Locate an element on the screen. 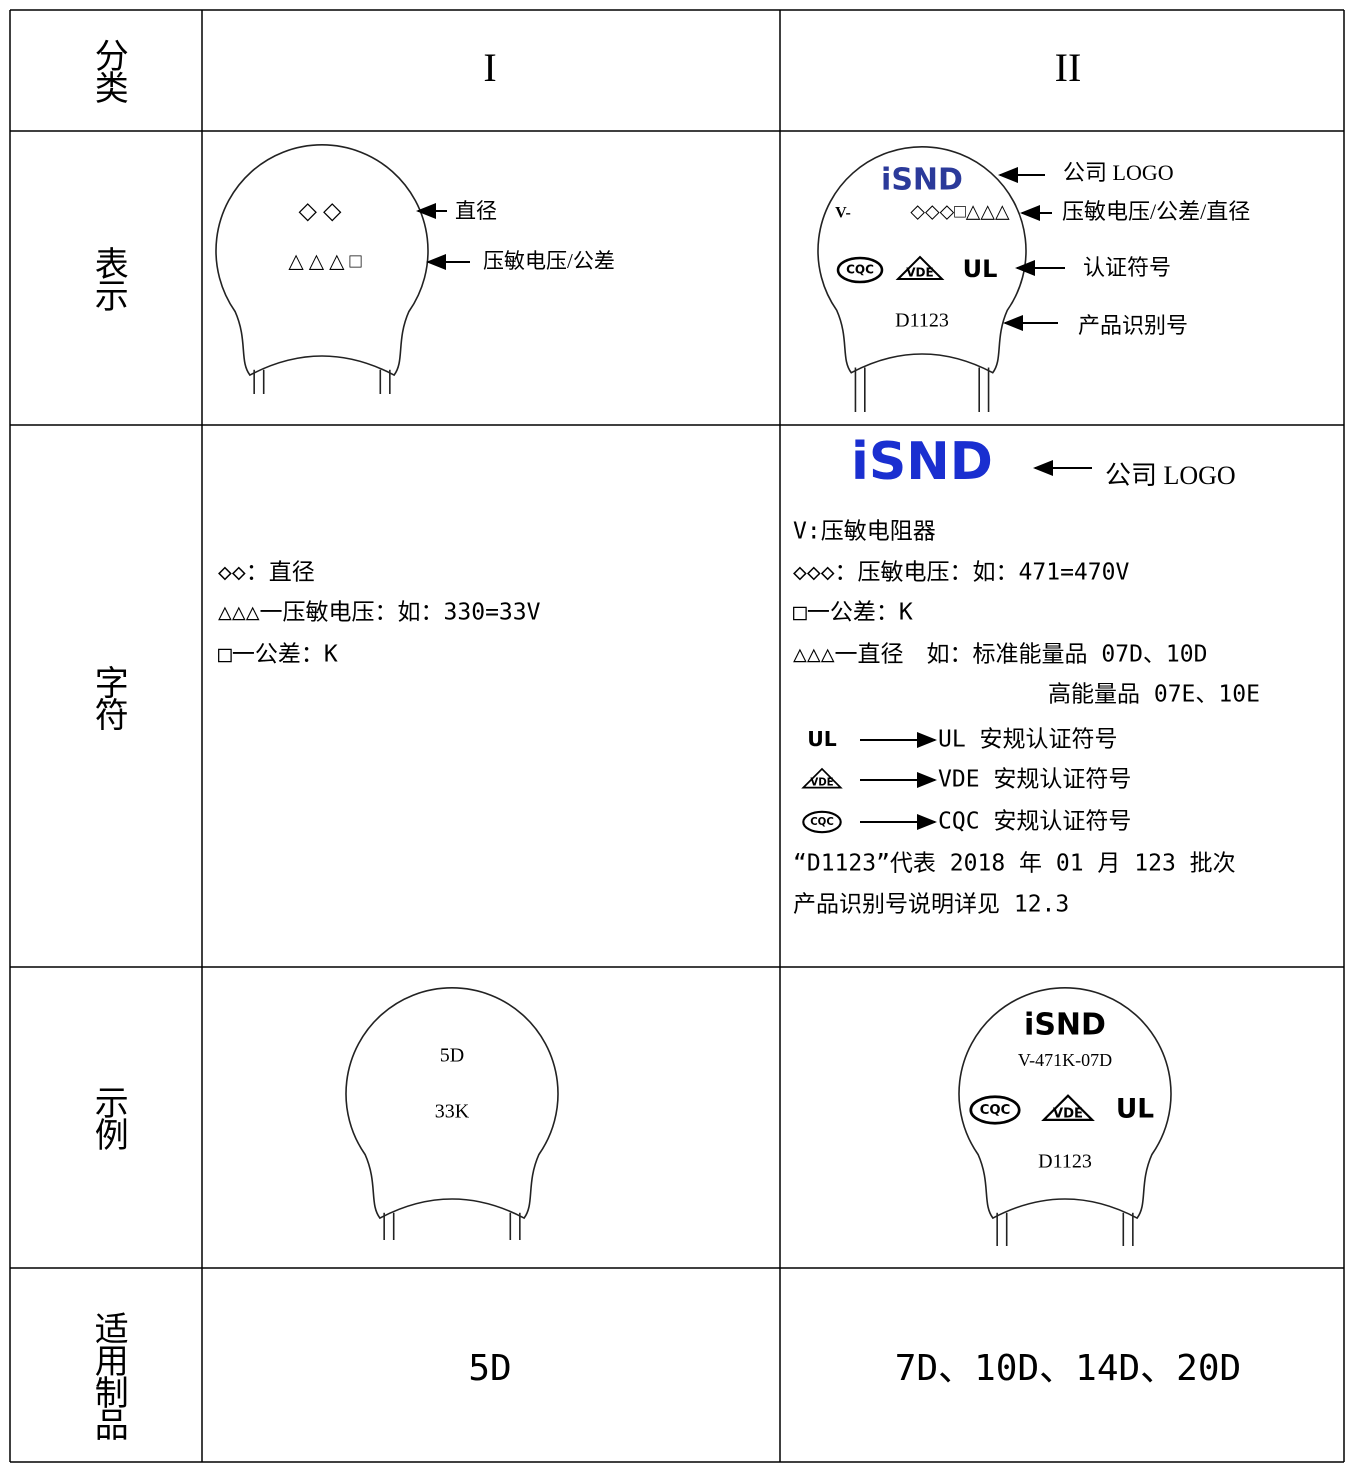  column-header: II is located at coordinates (1068, 67).